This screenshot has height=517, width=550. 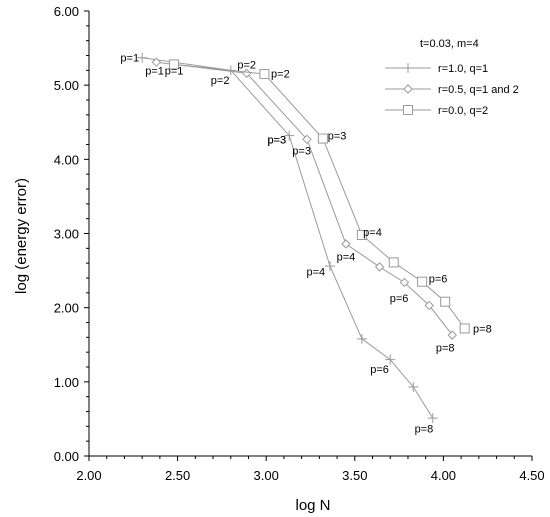 I want to click on legend-title: t=0.03, m=4, so click(x=449, y=44).